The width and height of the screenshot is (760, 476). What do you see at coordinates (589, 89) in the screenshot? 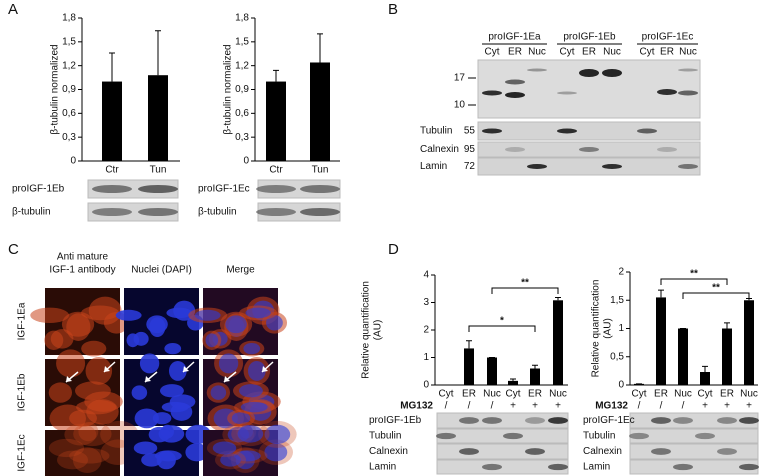
I see `blot-main` at bounding box center [589, 89].